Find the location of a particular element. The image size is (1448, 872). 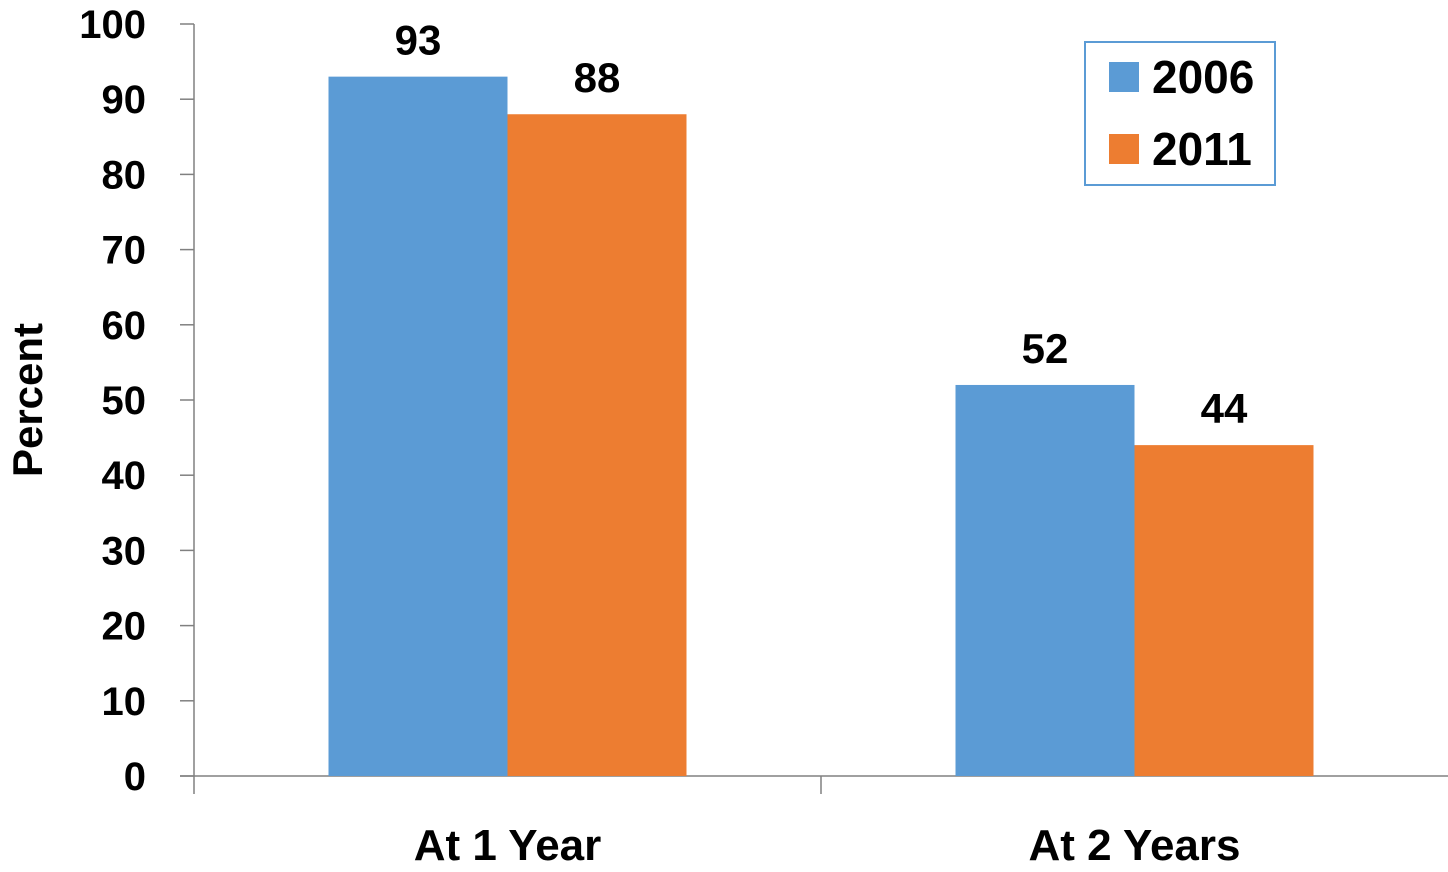

data-label: 88 is located at coordinates (597, 77).